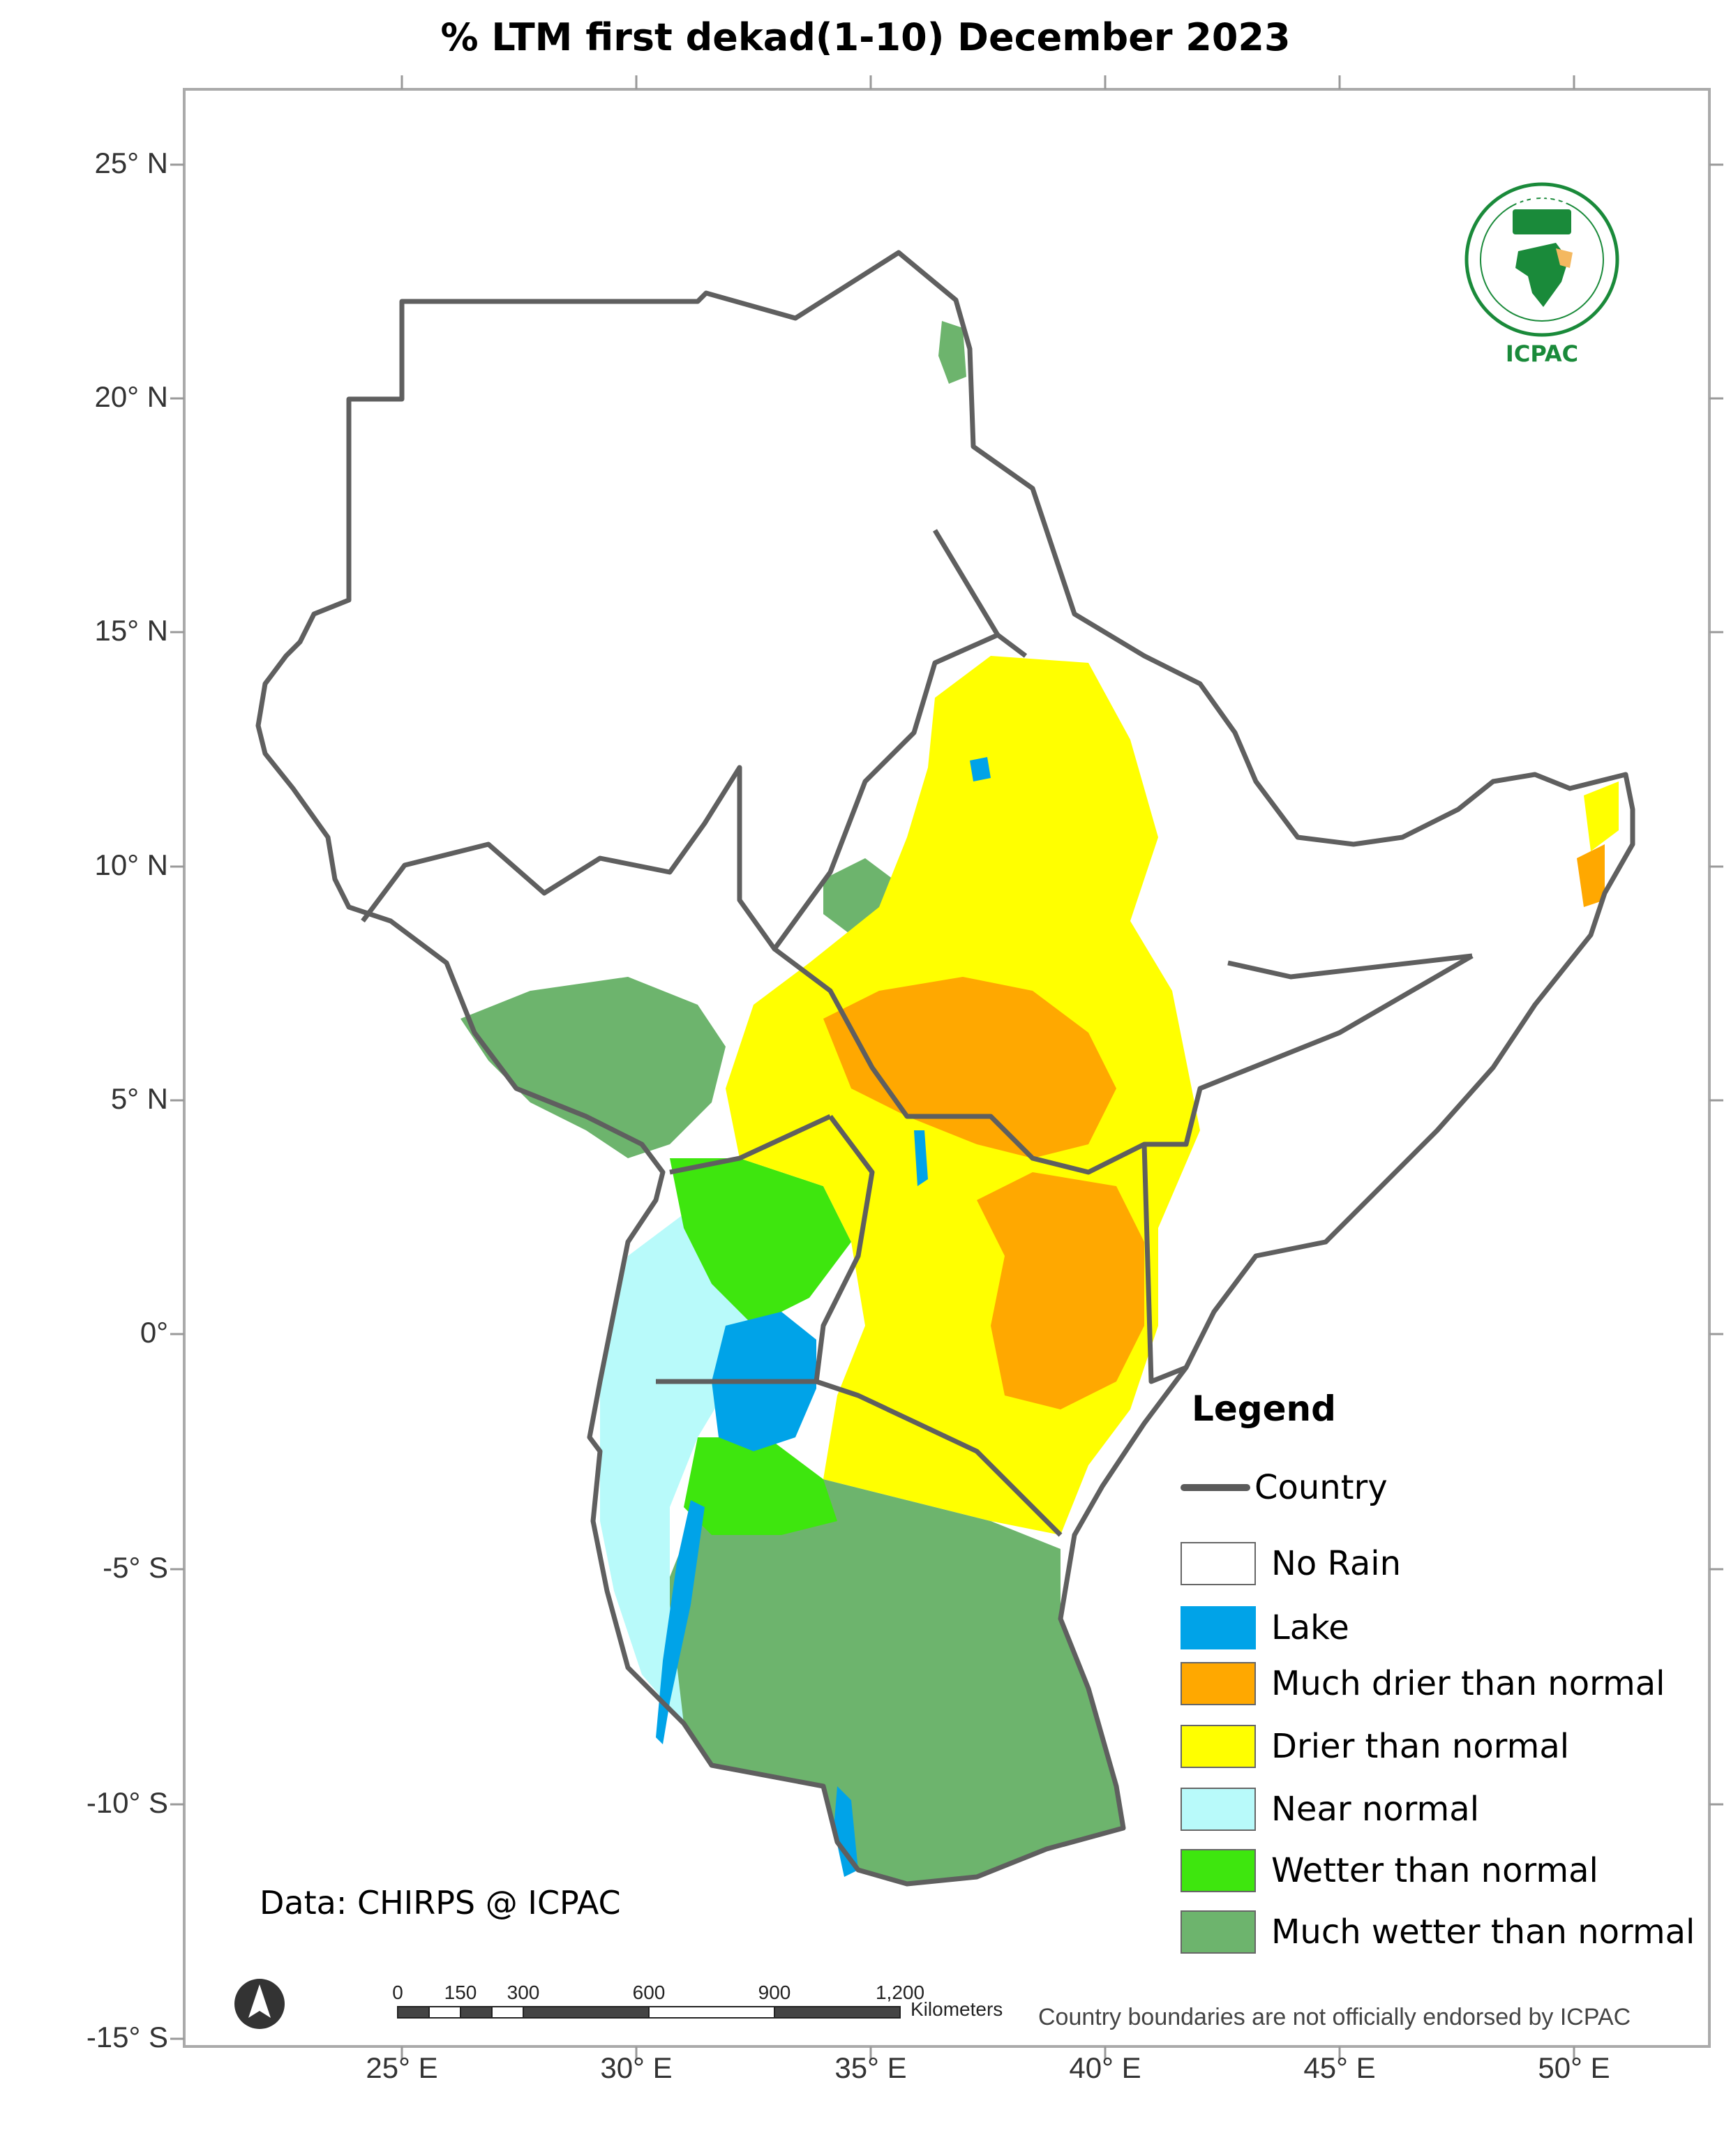  Describe the element at coordinates (440, 1903) in the screenshot. I see `data-source-label: Data: CHIRPS @ ICPAC` at that location.